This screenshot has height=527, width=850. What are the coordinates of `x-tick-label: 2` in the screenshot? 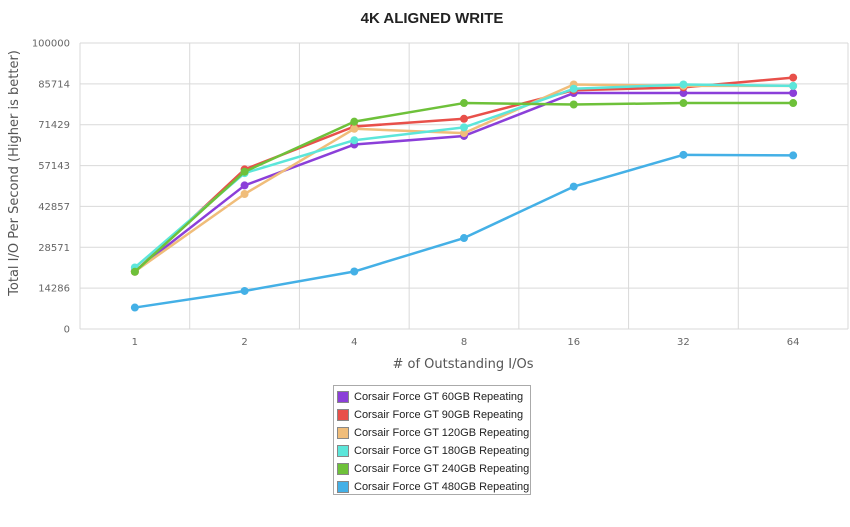 It's located at (244, 342).